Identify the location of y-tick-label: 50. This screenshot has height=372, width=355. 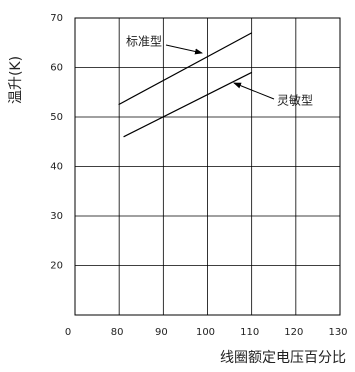
(56, 117).